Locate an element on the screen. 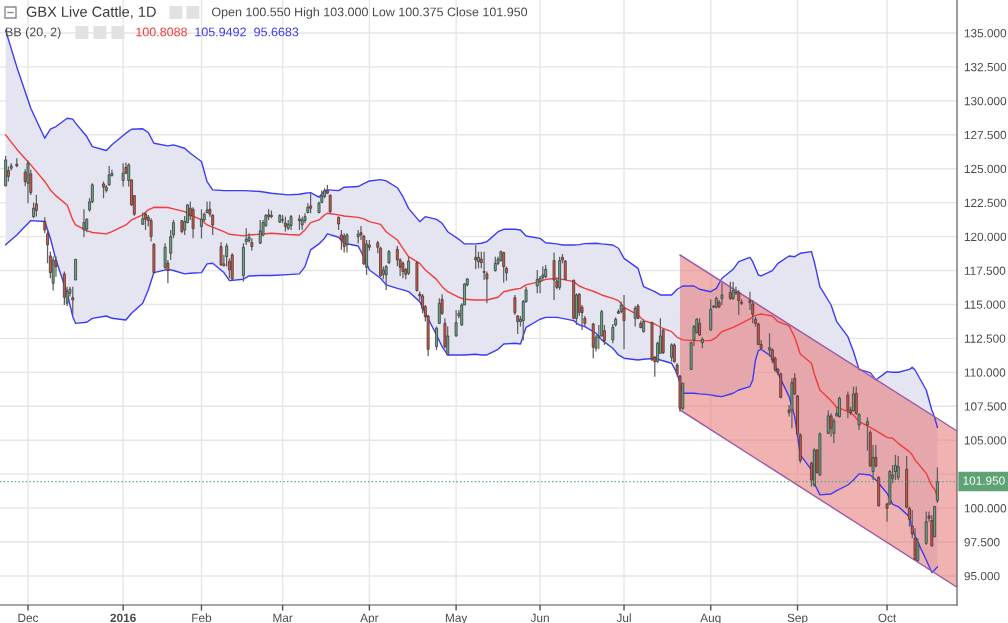 This screenshot has width=1008, height=623. annotation: 100.8088 is located at coordinates (161, 32).